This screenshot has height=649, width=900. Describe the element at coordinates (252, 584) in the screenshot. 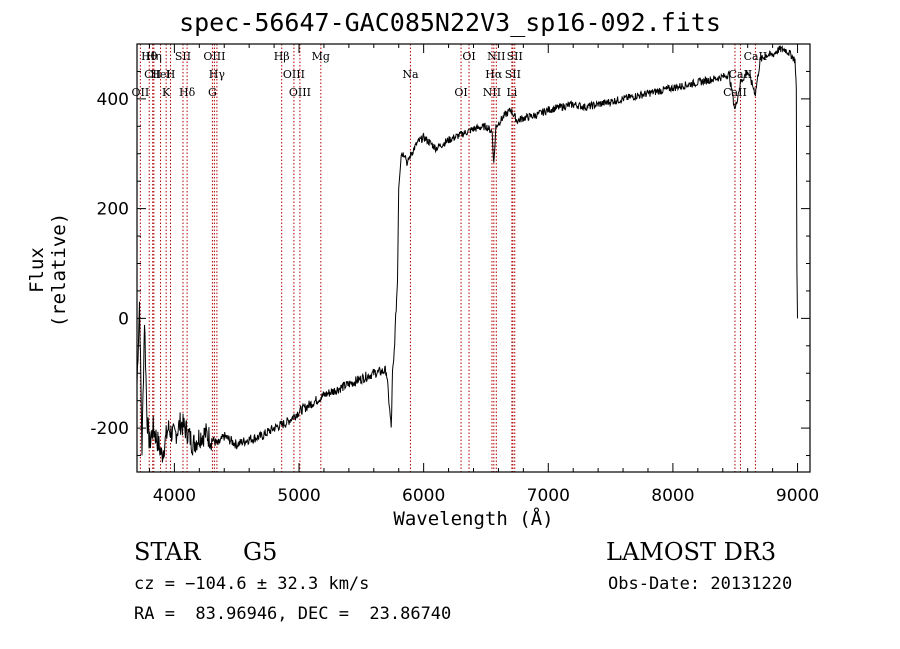

I see `redshift-velocity: cz = −104.6 ± 32.3 km/s` at that location.